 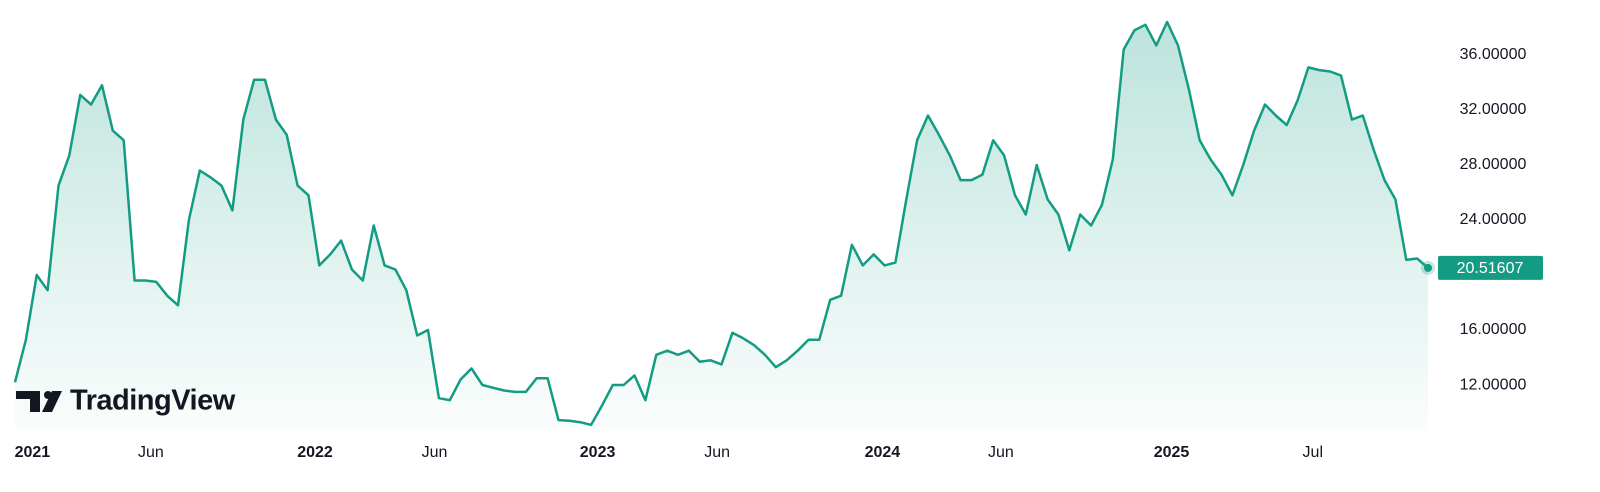 I want to click on watermark: TradingView, so click(x=126, y=401).